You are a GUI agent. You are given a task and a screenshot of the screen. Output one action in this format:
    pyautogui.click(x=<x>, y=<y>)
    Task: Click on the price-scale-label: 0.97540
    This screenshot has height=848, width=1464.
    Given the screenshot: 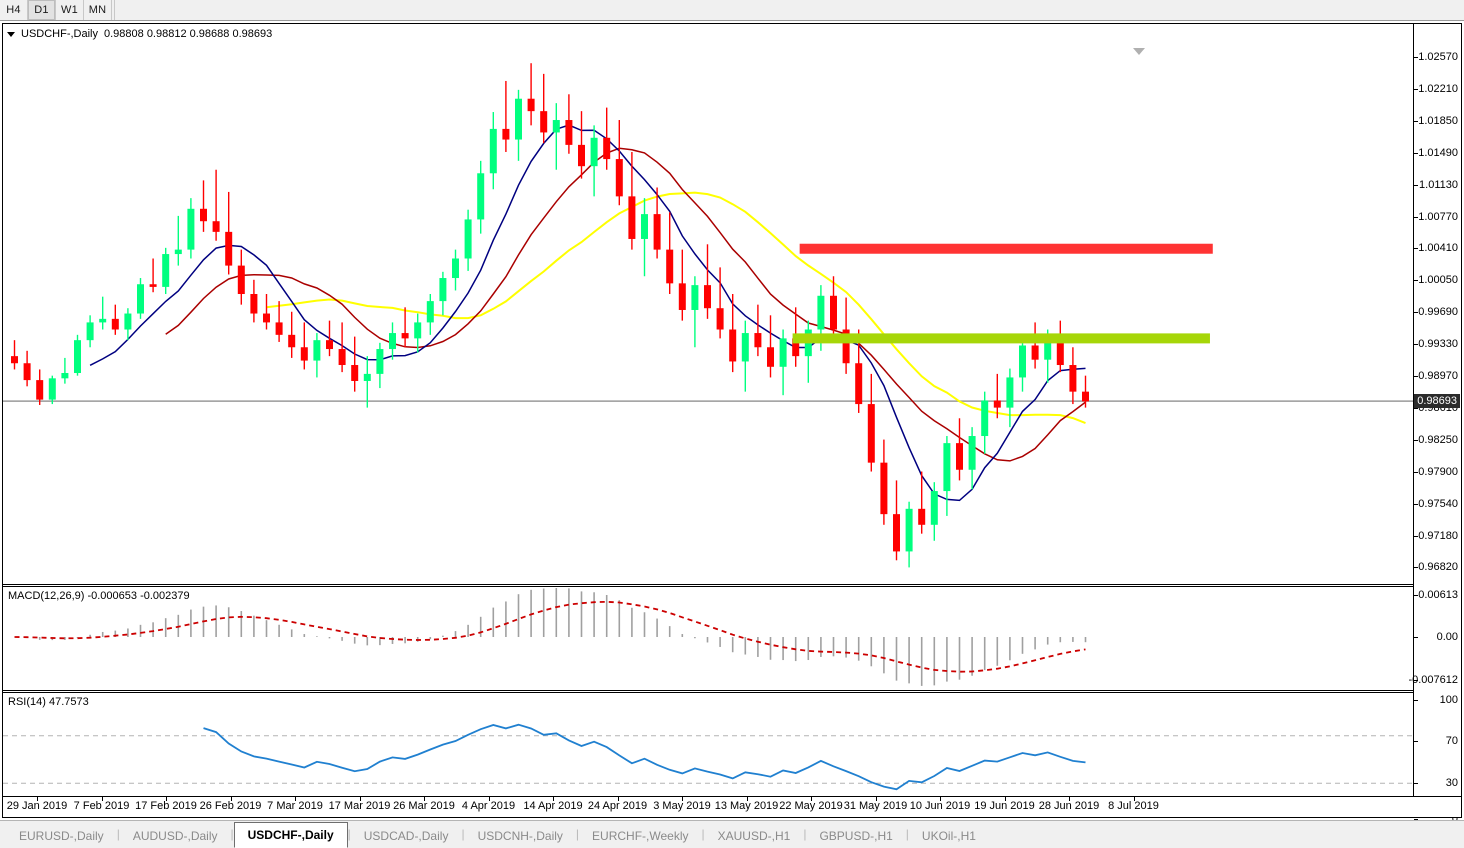 What is the action you would take?
    pyautogui.click(x=1438, y=503)
    